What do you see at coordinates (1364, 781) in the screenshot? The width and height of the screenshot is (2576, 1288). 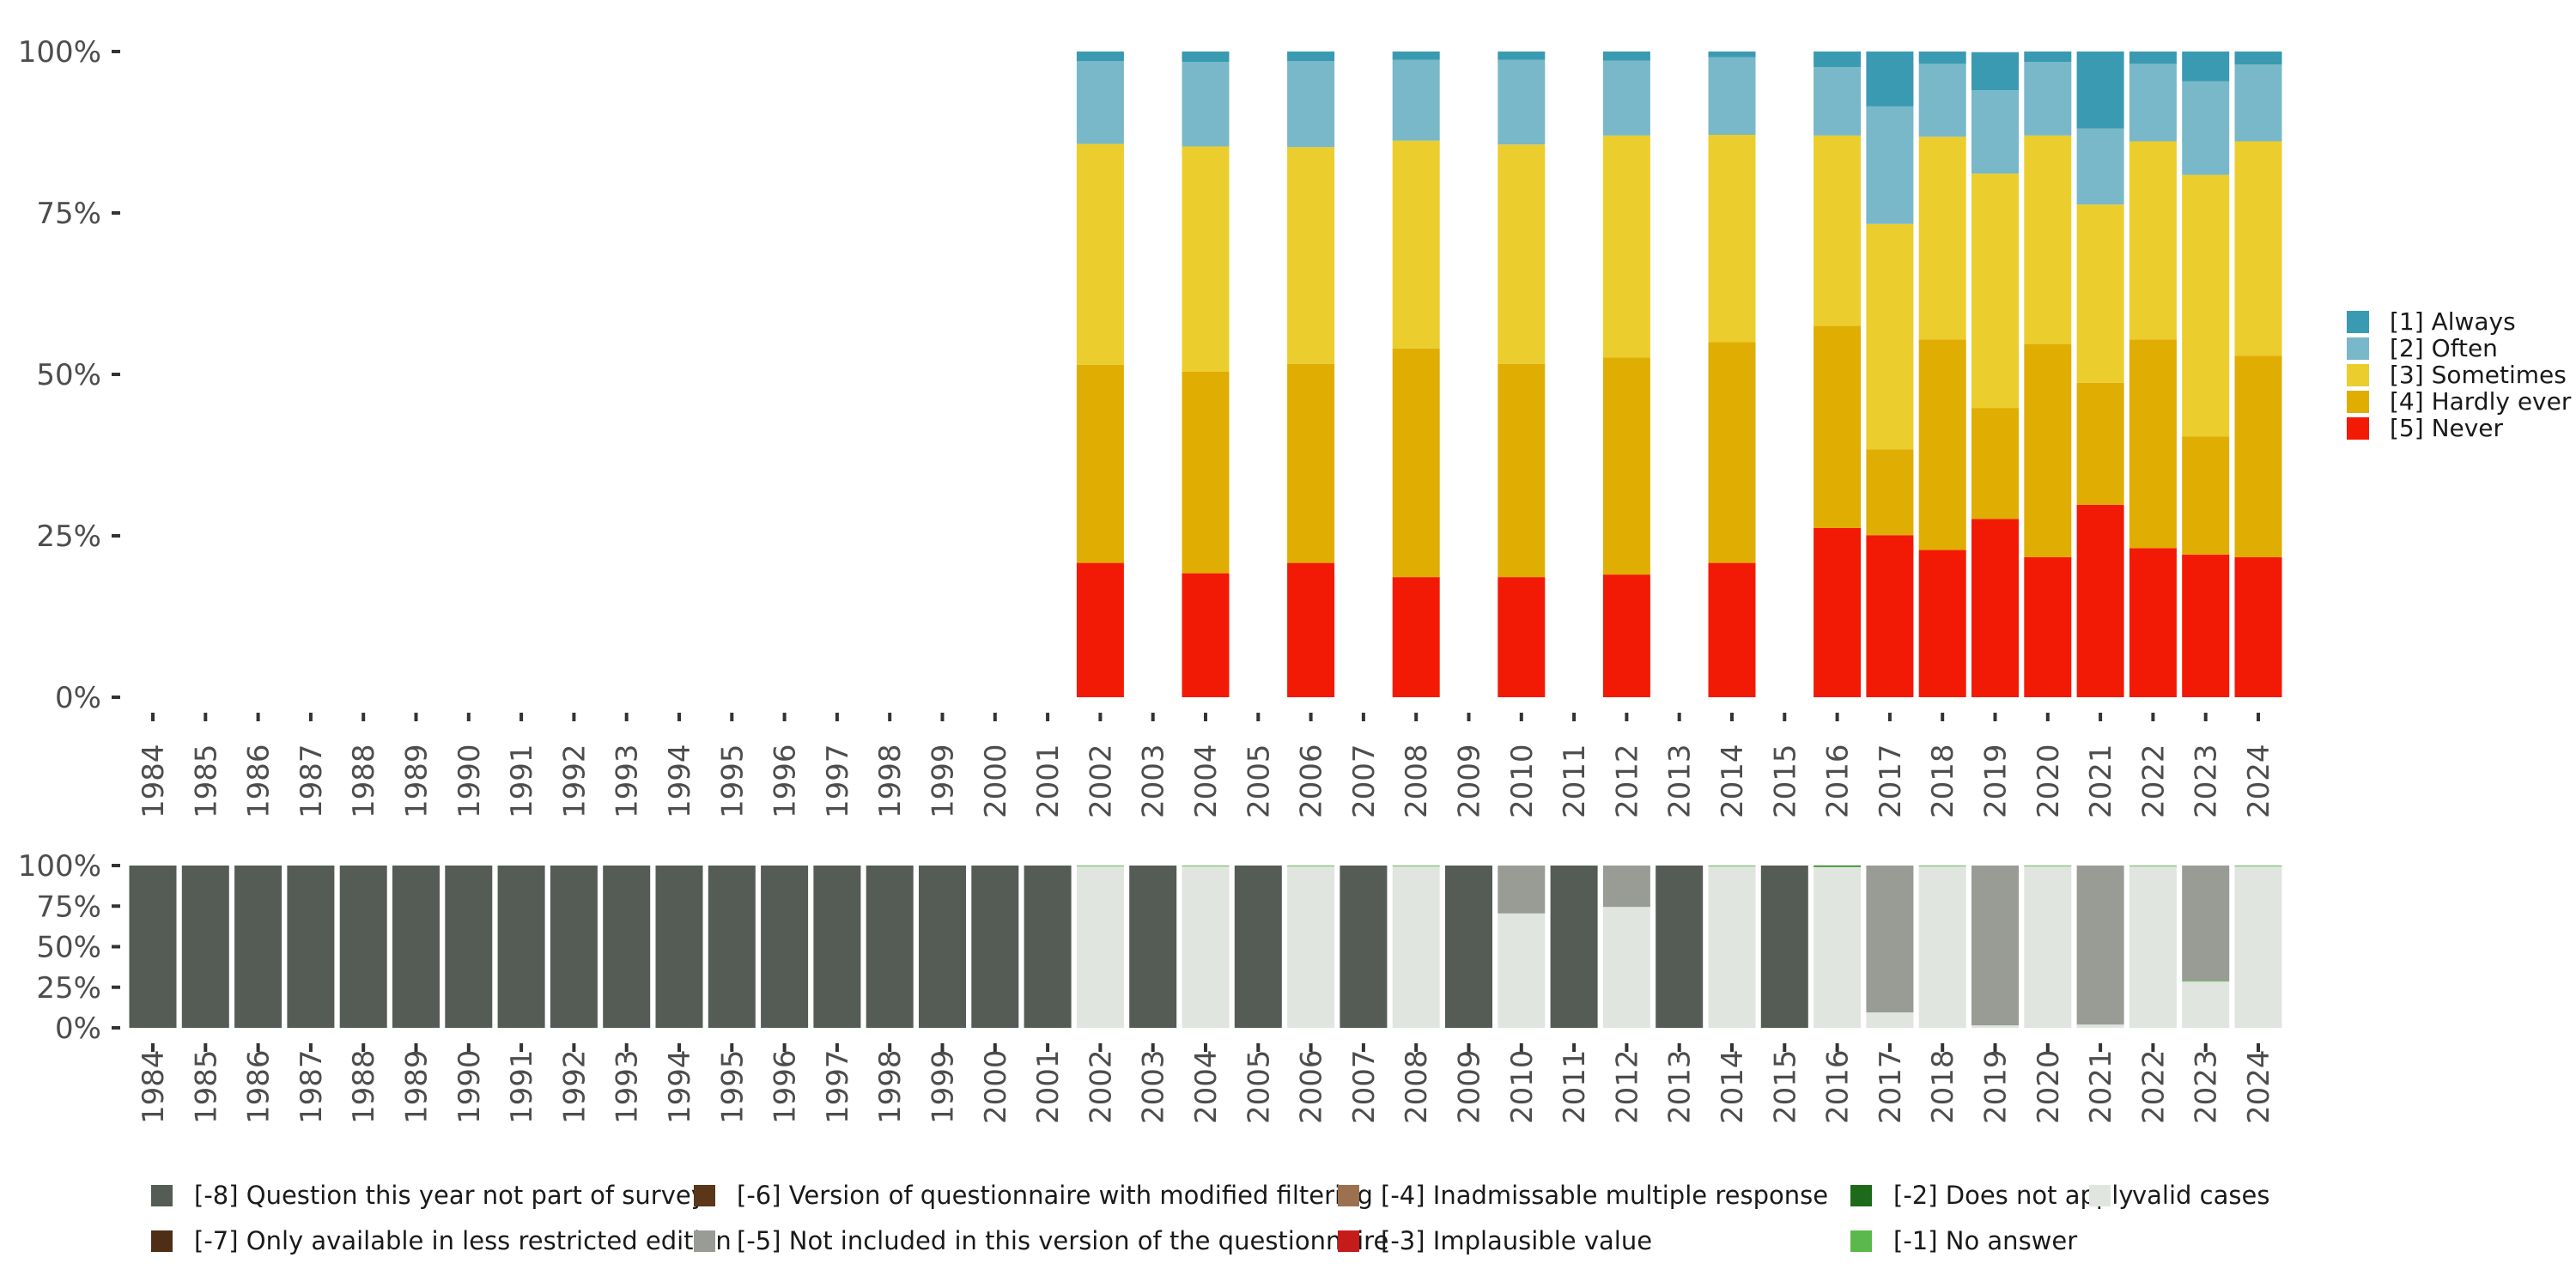 I see `response-xtick-label: 2007` at bounding box center [1364, 781].